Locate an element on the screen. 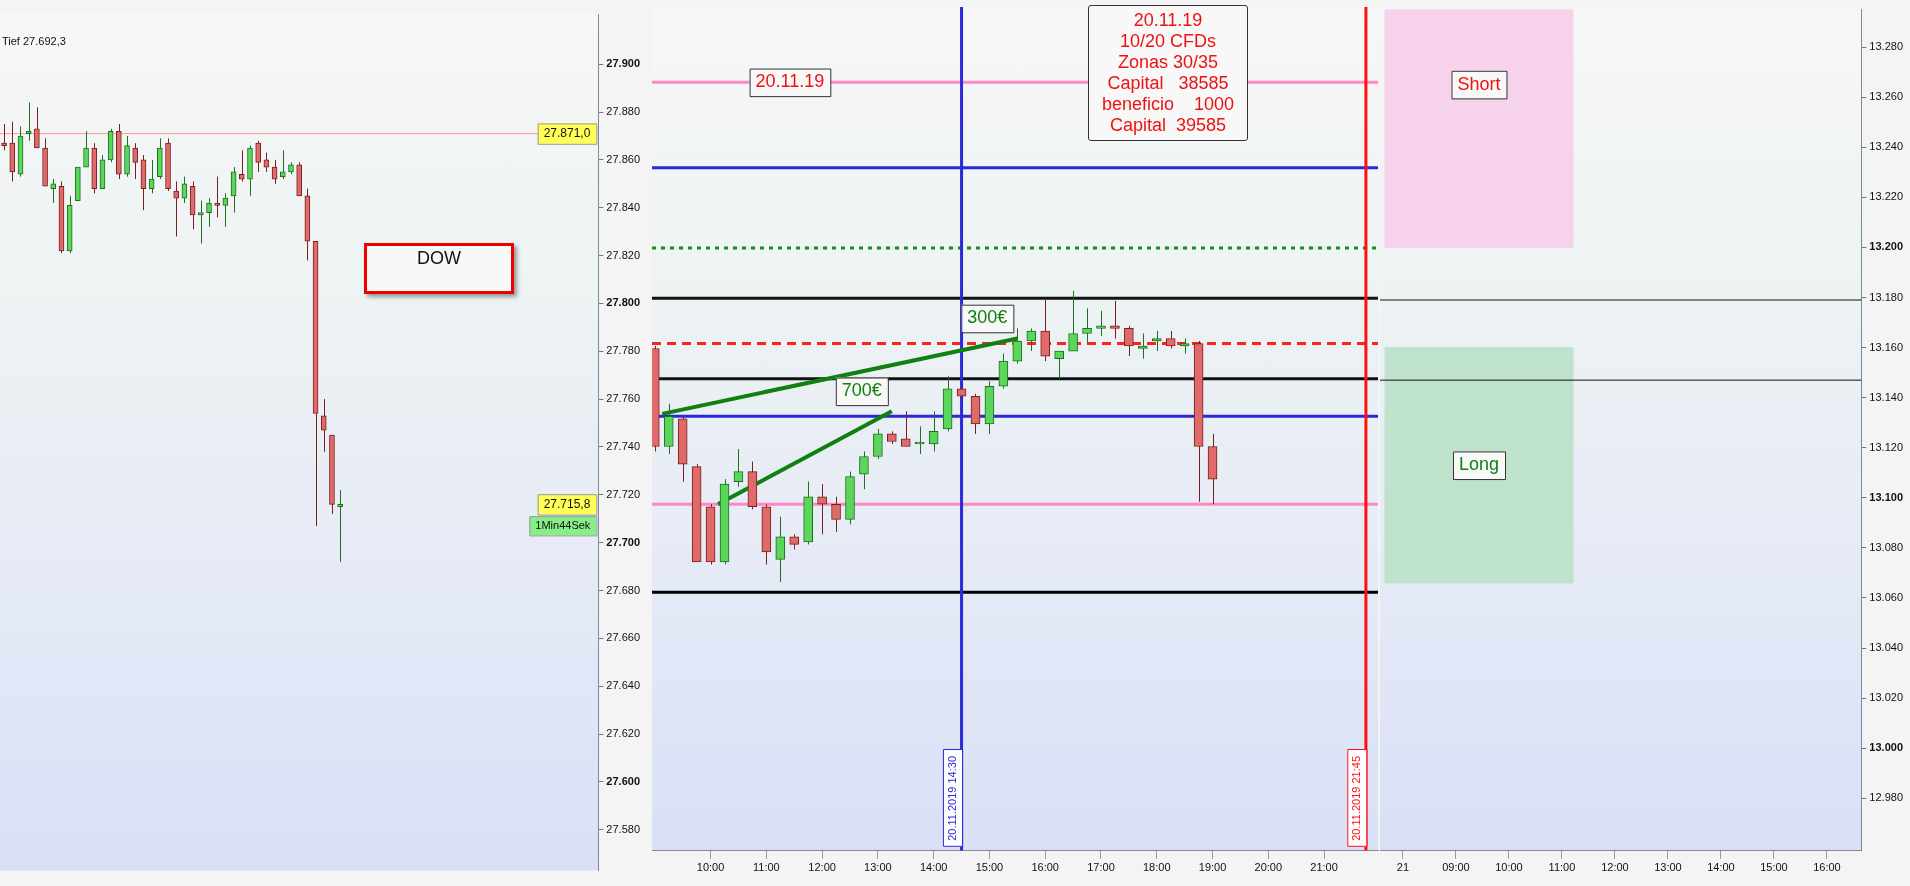 This screenshot has height=886, width=1910. x-tick-label: 20:00 is located at coordinates (1268, 867).